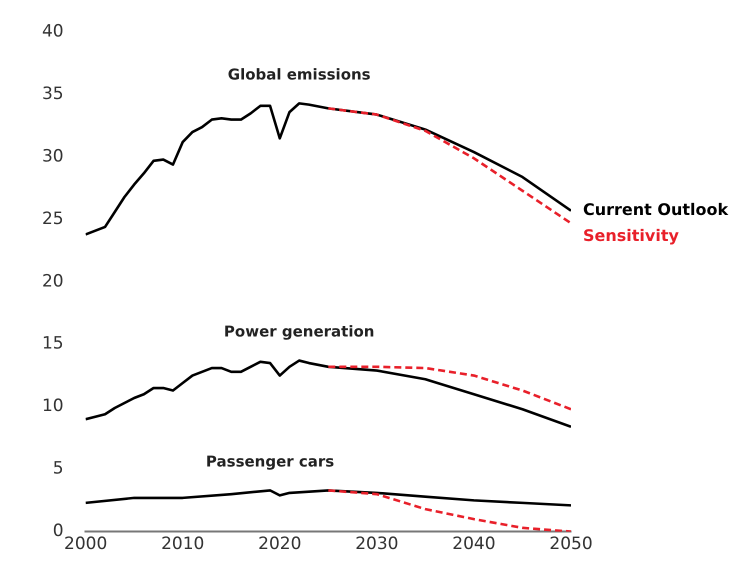  I want to click on x-tick-label: 2000, so click(86, 544).